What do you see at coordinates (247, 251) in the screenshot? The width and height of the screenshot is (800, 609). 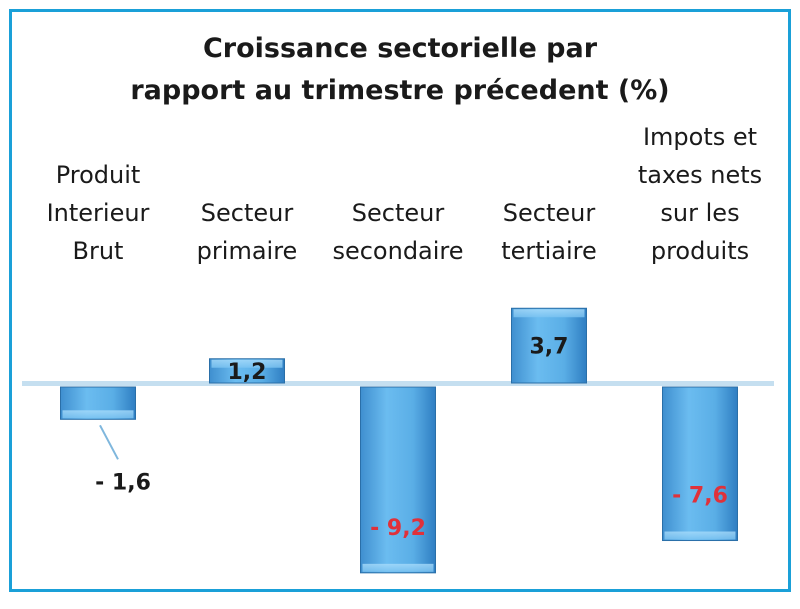 I see `category-label-line: primaire` at bounding box center [247, 251].